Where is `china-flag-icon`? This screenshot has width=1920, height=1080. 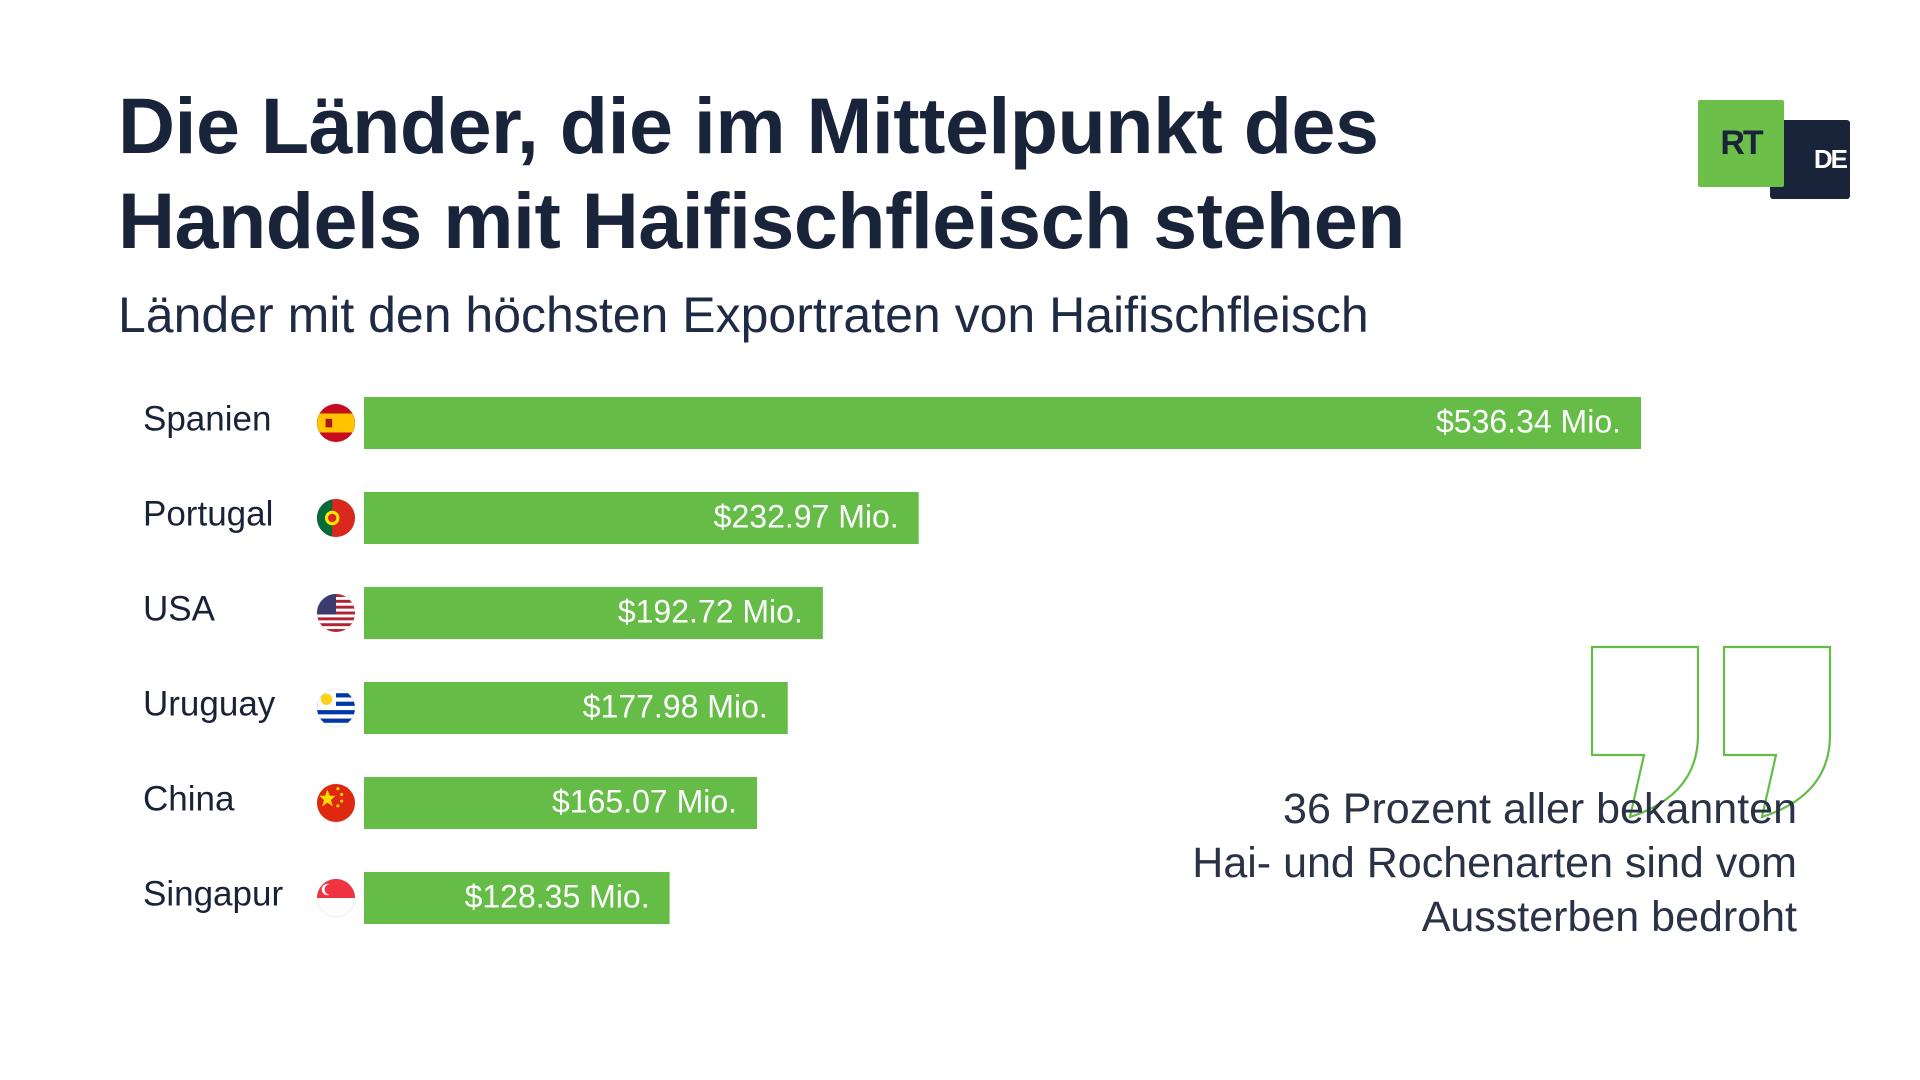
china-flag-icon is located at coordinates (336, 803).